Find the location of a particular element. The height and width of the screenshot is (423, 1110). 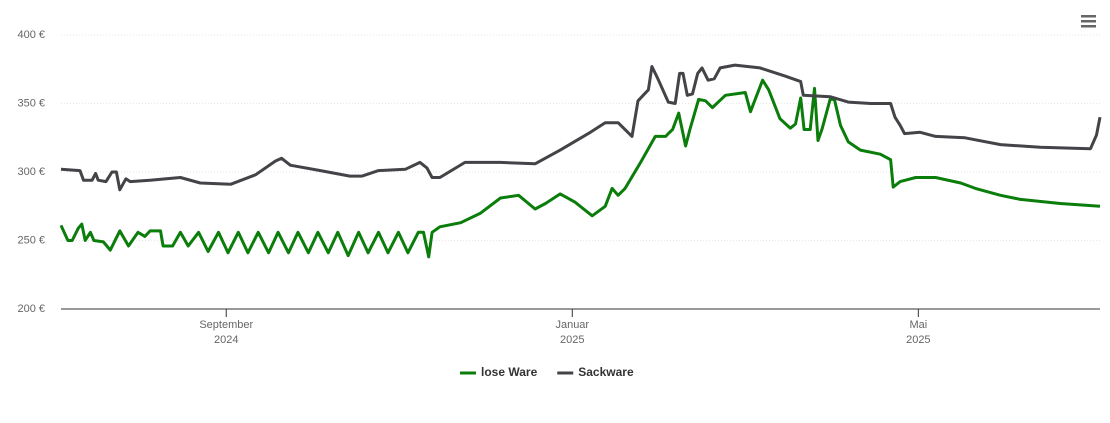

y-tick-label: 200 € is located at coordinates (31, 309).